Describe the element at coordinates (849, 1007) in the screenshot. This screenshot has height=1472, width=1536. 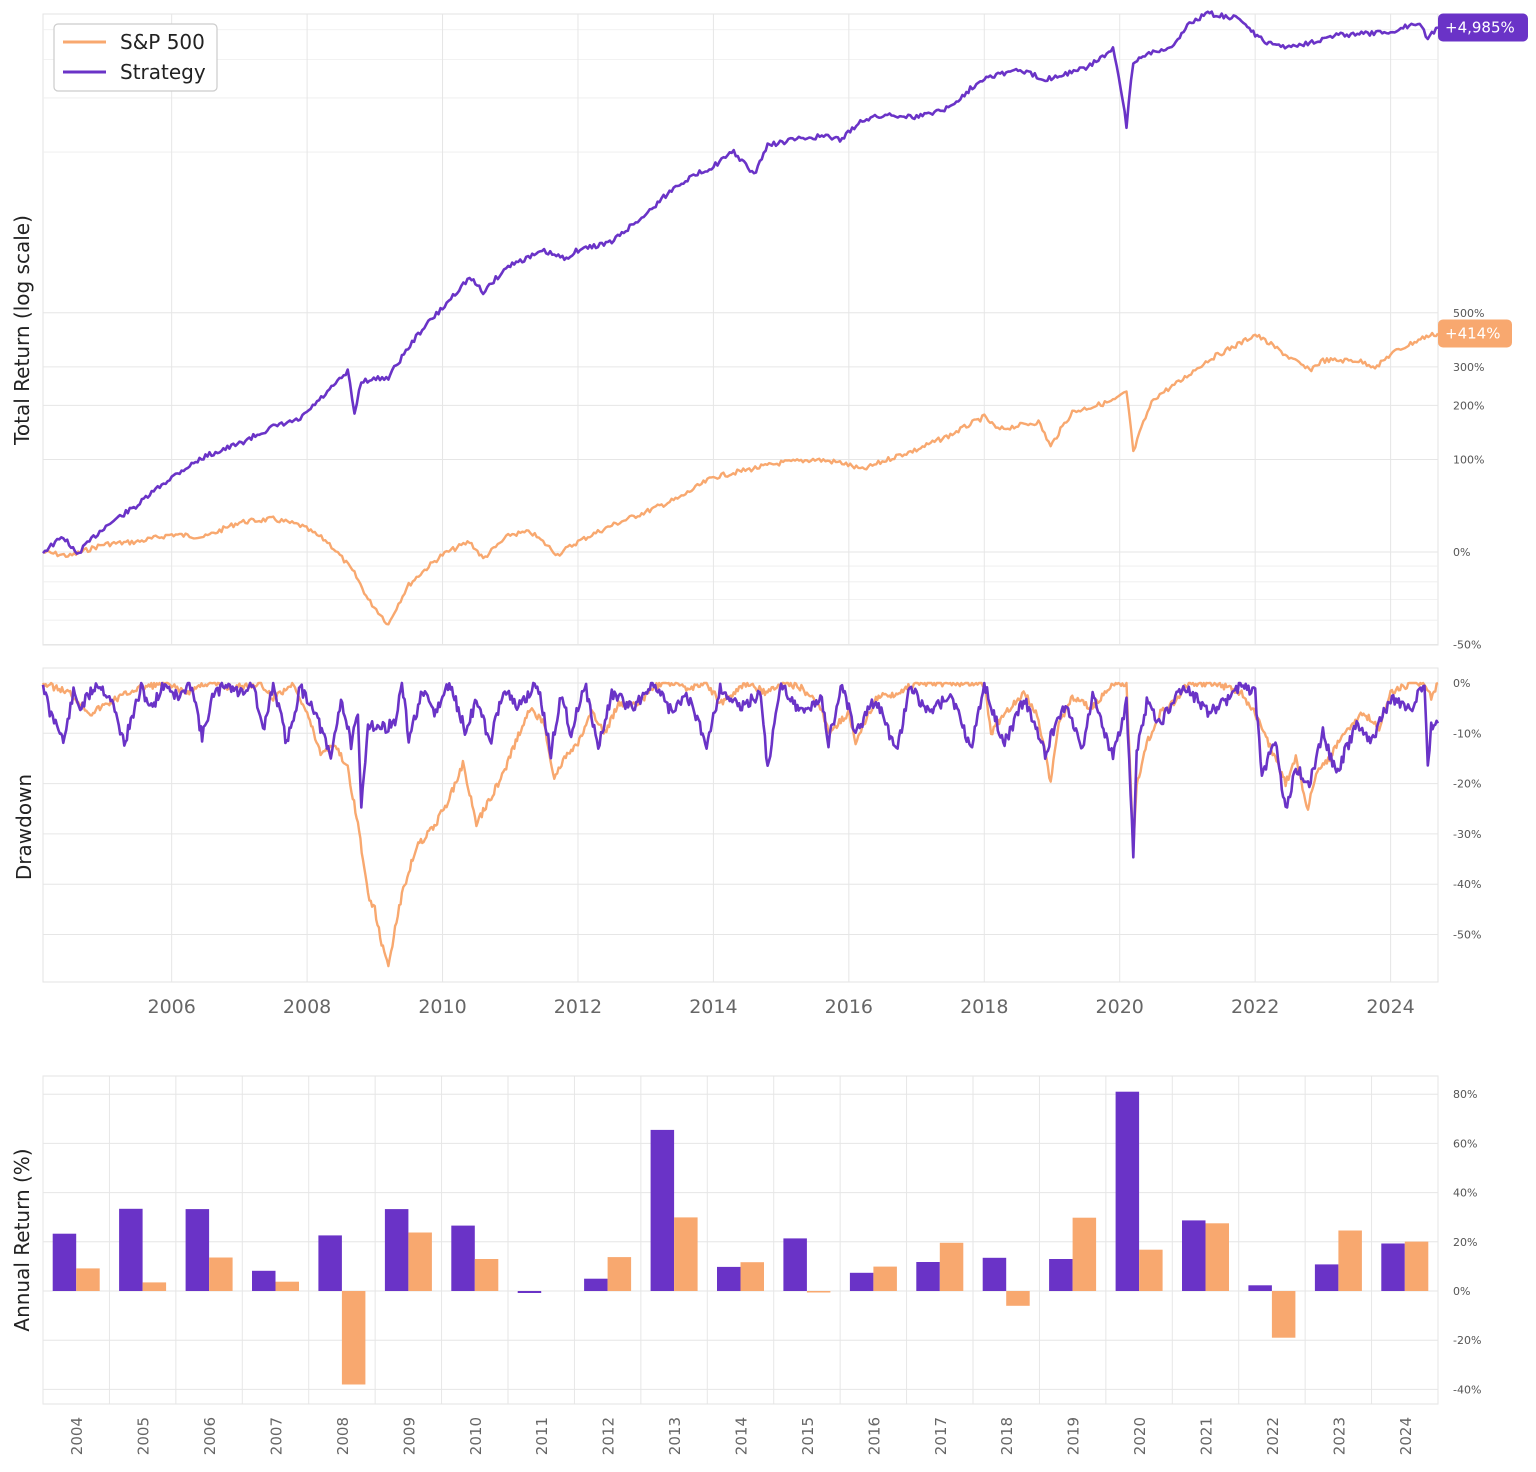
I see `year-x-tick: 2016` at that location.